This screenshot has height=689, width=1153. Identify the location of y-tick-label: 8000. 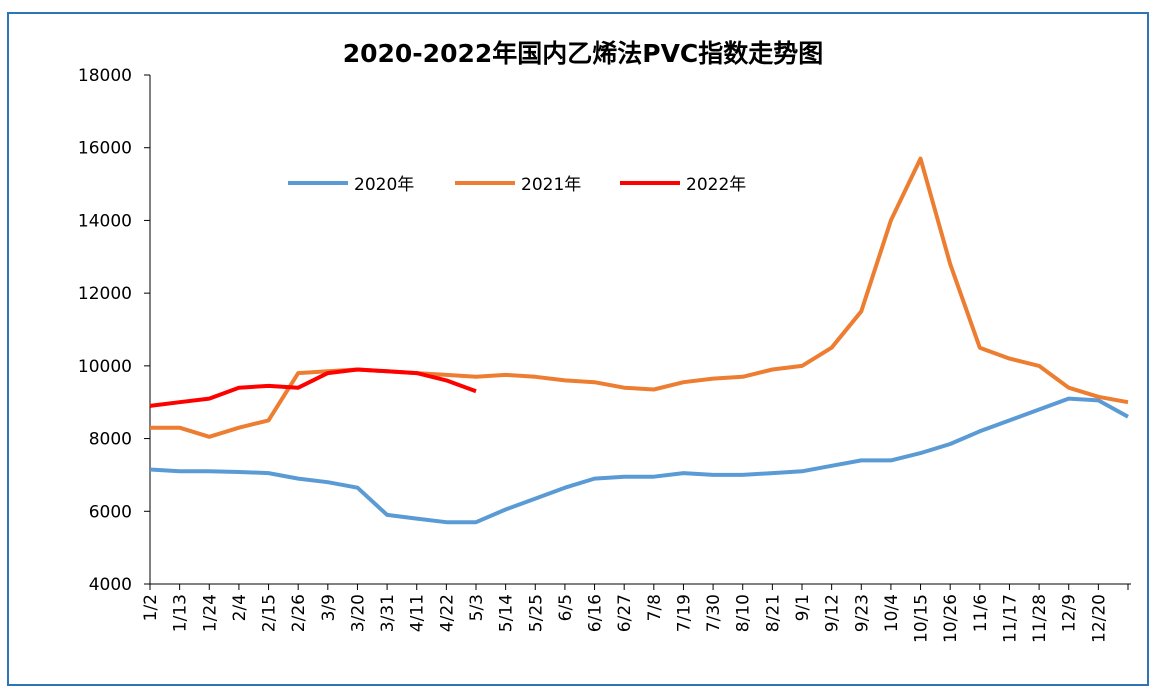
(110, 440).